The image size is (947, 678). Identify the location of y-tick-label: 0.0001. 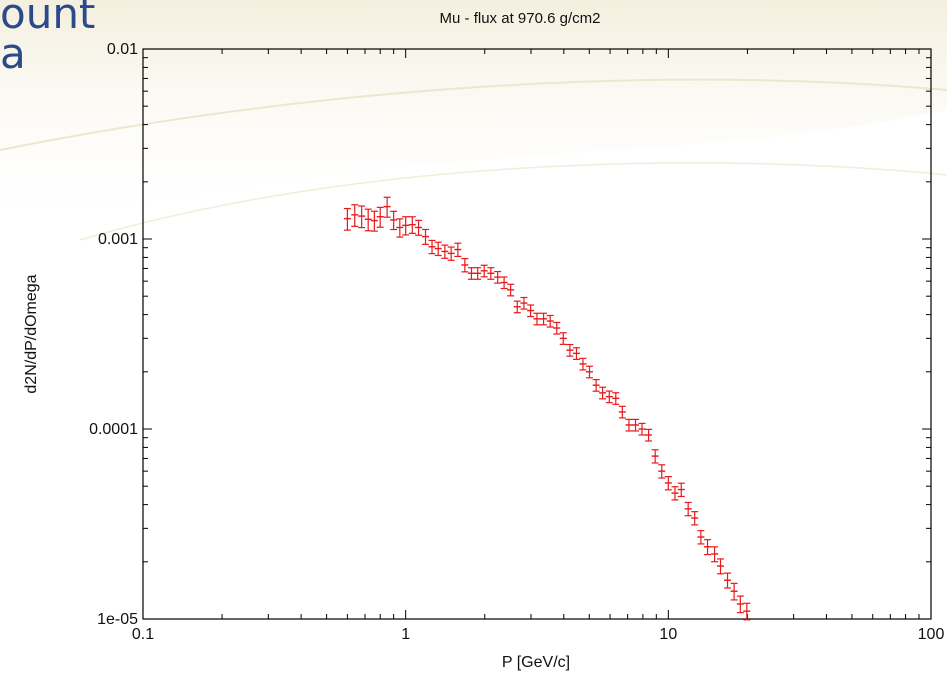
(113, 429).